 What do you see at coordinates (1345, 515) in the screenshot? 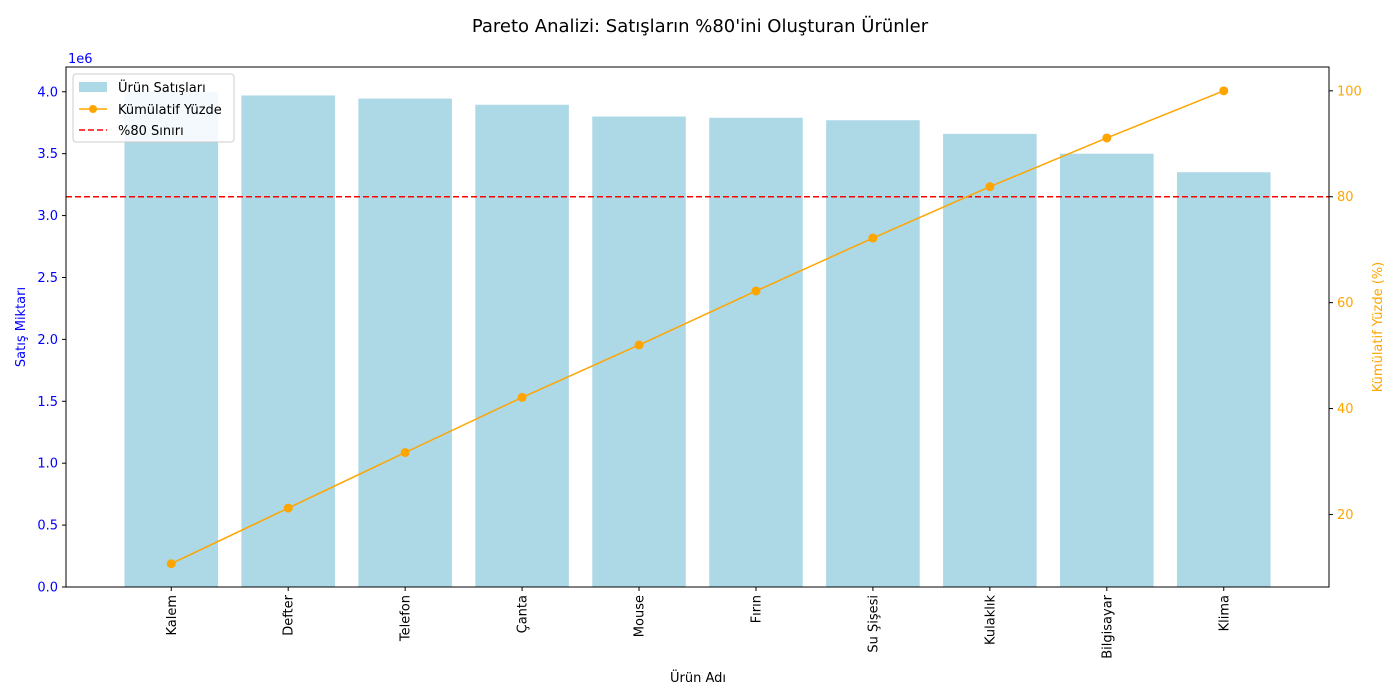
I see `right-y-tick-label: 20` at bounding box center [1345, 515].